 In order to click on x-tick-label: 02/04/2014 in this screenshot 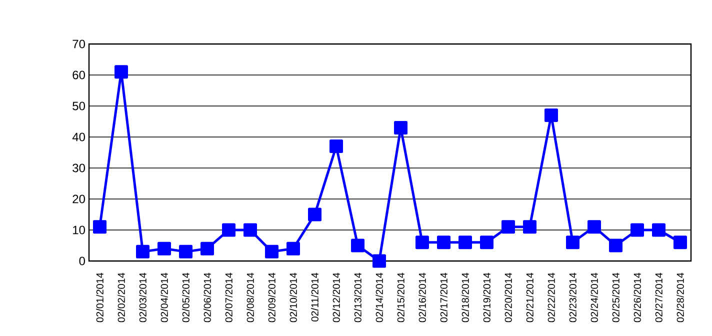, I will do `click(164, 297)`.